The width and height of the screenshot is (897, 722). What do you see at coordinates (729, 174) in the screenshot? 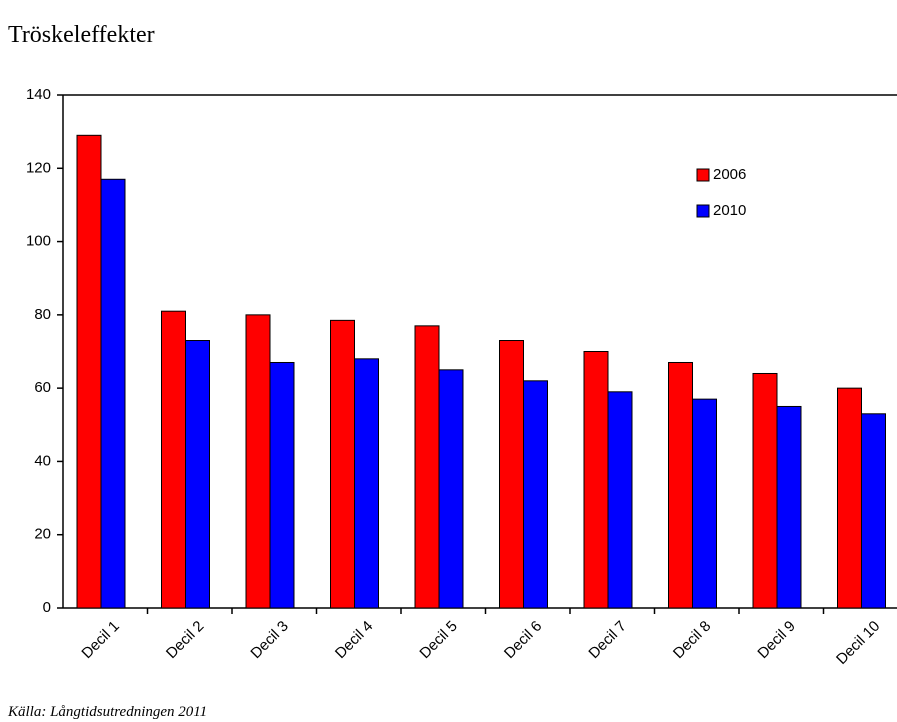
I see `legend-label: 2006` at bounding box center [729, 174].